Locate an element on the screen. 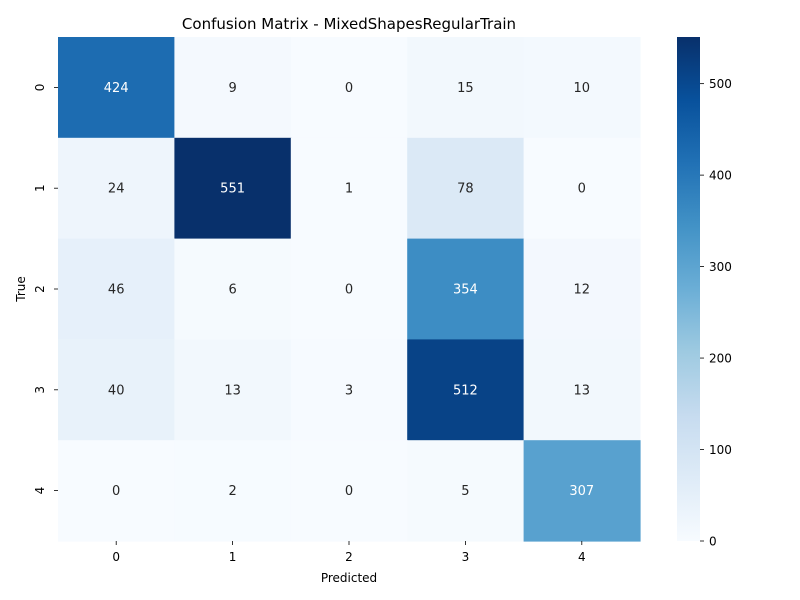 This screenshot has width=800, height=600. x-tick-label: 1 is located at coordinates (233, 557).